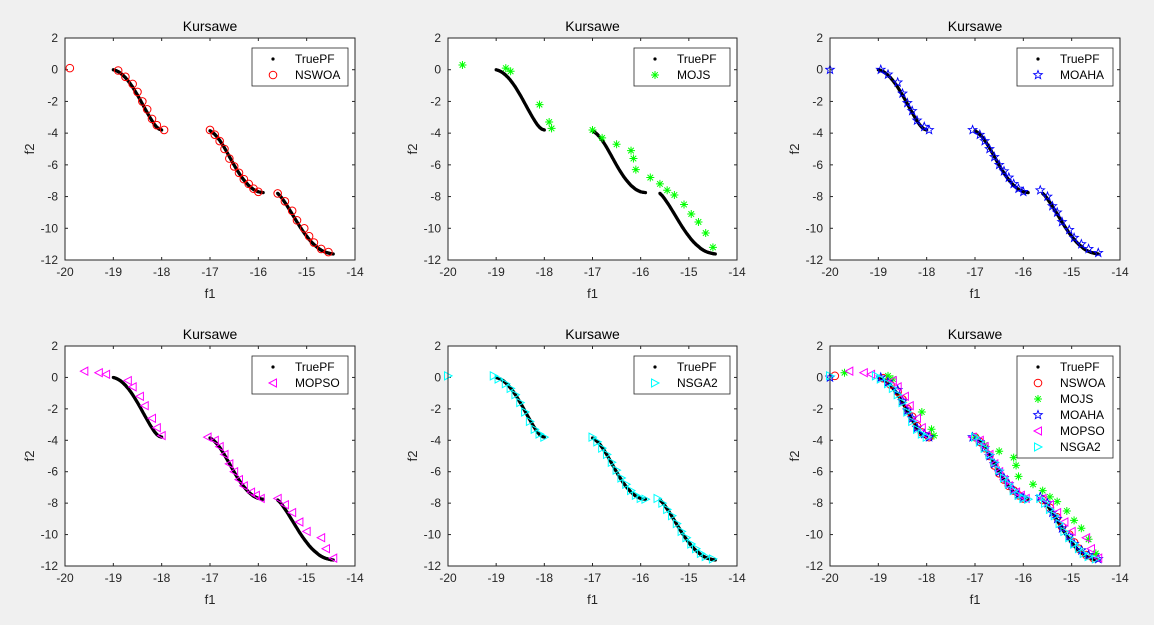 The image size is (1154, 625). Describe the element at coordinates (1072, 272) in the screenshot. I see `x-tick-label: -15` at that location.